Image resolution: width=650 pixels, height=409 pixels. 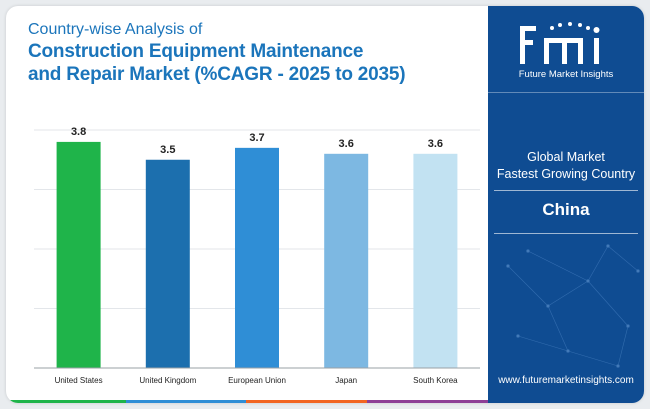 What do you see at coordinates (560, 43) in the screenshot?
I see `fmi-logo` at bounding box center [560, 43].